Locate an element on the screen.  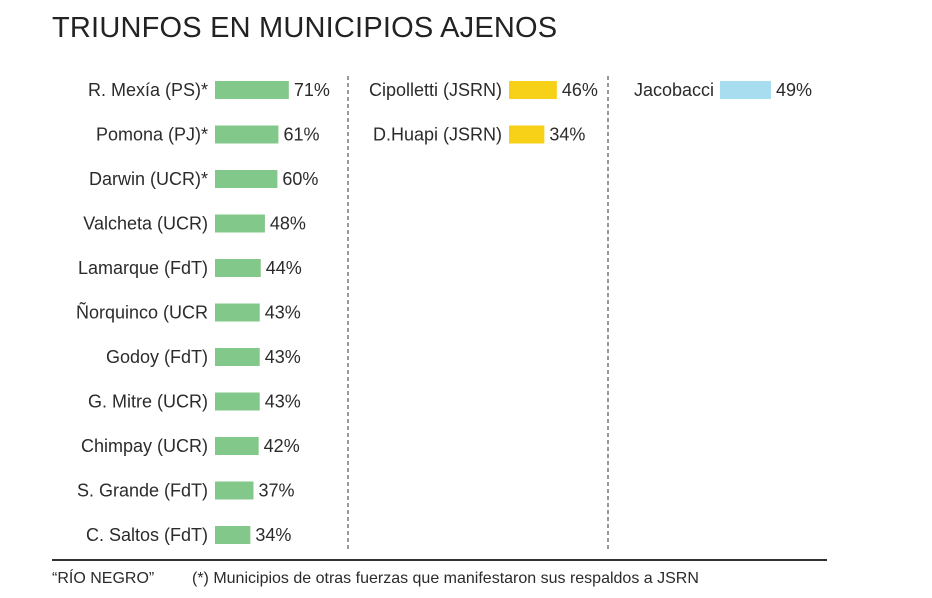
bar-label: Lamarque (FdT) is located at coordinates (143, 268).